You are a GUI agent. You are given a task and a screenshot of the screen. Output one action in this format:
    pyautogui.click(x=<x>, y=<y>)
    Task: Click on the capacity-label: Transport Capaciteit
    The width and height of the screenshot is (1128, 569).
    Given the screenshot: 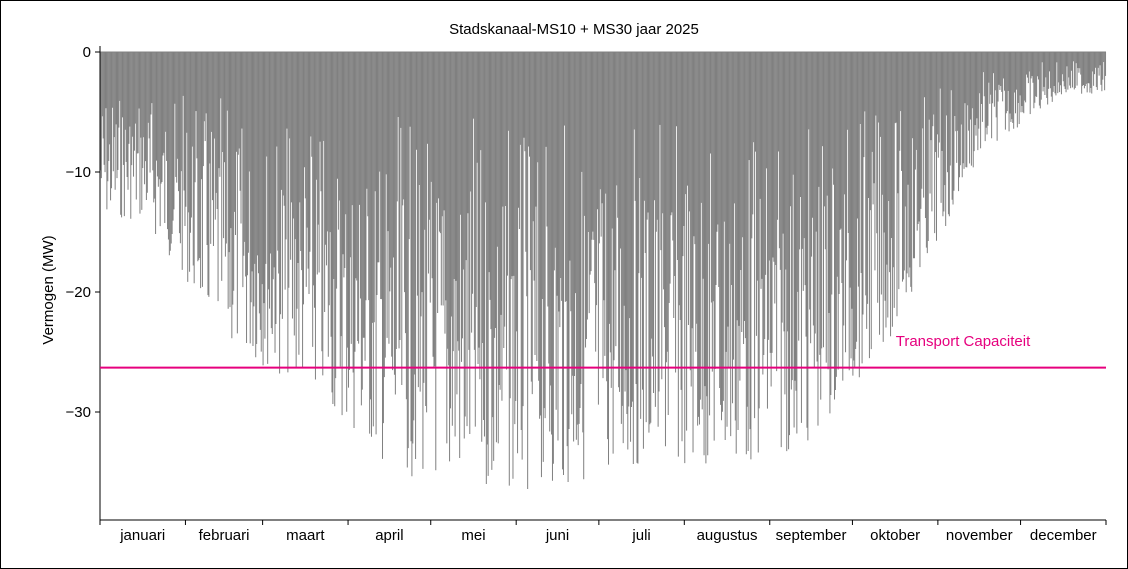 What is the action you would take?
    pyautogui.click(x=963, y=341)
    